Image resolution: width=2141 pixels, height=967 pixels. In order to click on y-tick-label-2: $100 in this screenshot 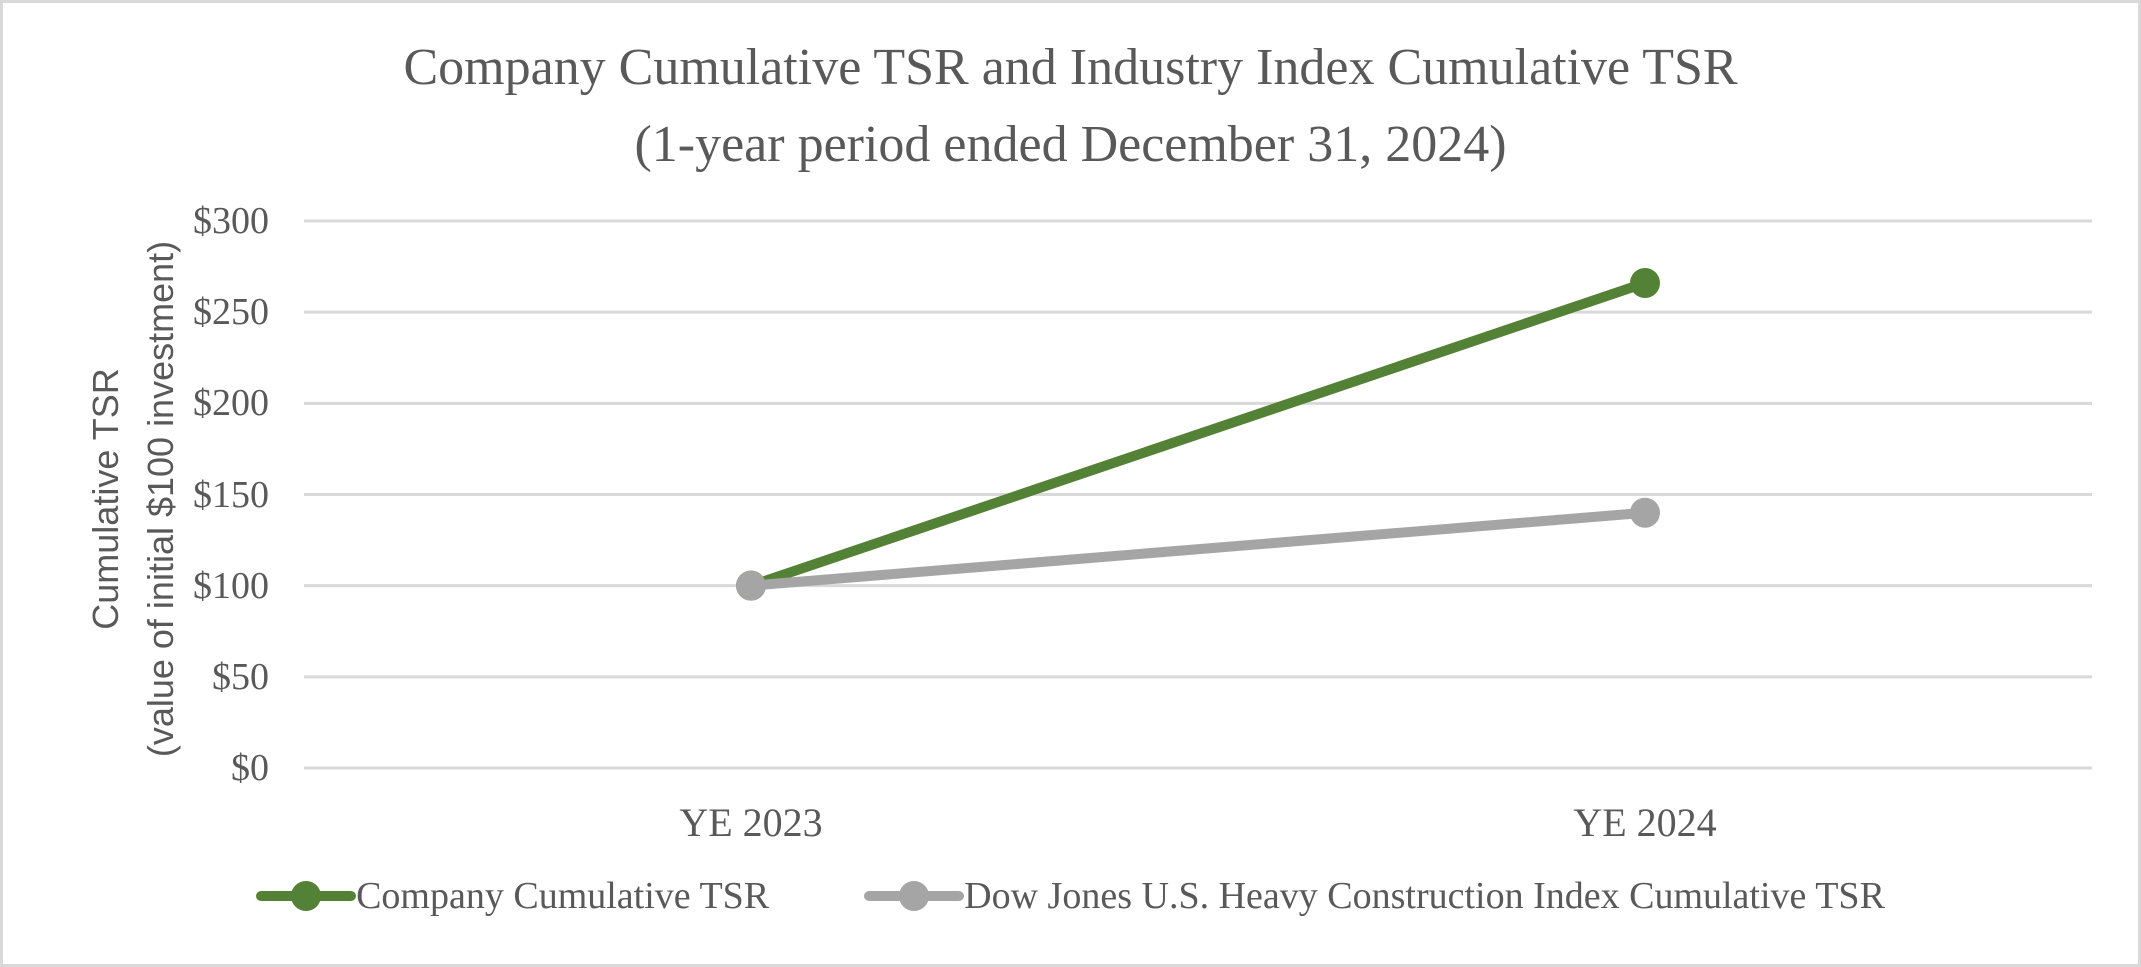, I will do `click(231, 585)`.